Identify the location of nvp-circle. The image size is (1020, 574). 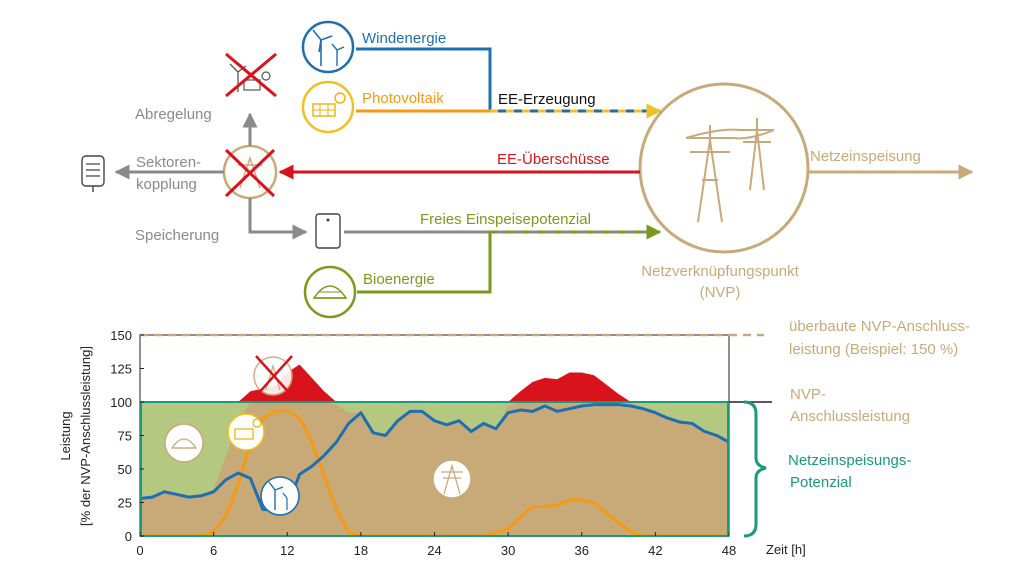
(724, 168).